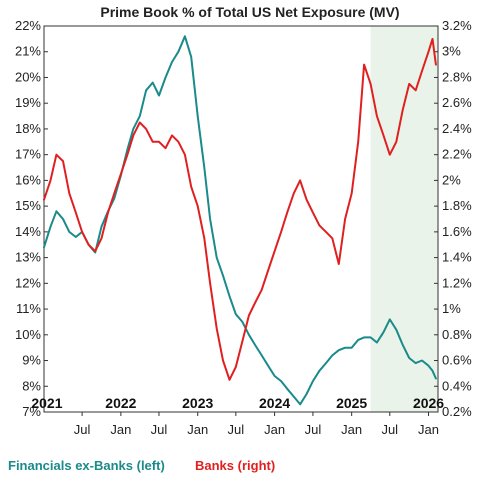 The width and height of the screenshot is (500, 486). What do you see at coordinates (46, 403) in the screenshot?
I see `x-year-label: 2021` at bounding box center [46, 403].